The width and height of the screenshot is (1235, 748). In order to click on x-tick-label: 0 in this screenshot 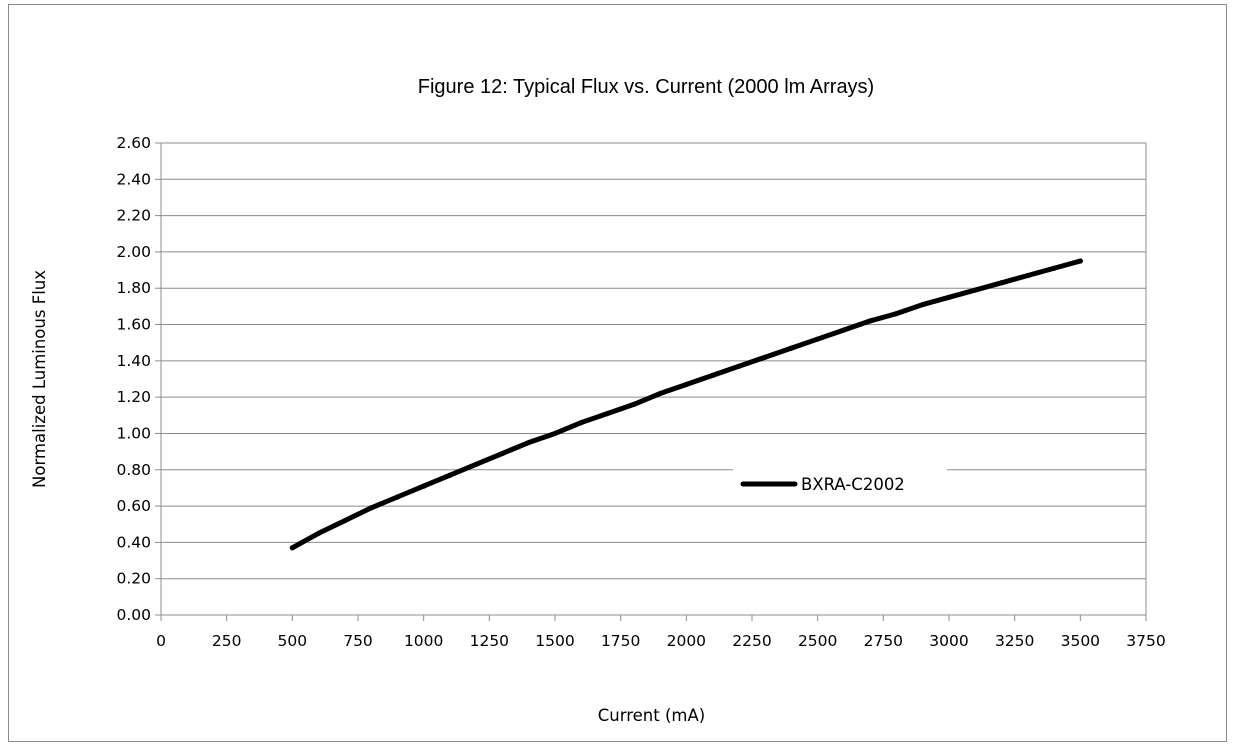, I will do `click(161, 641)`.